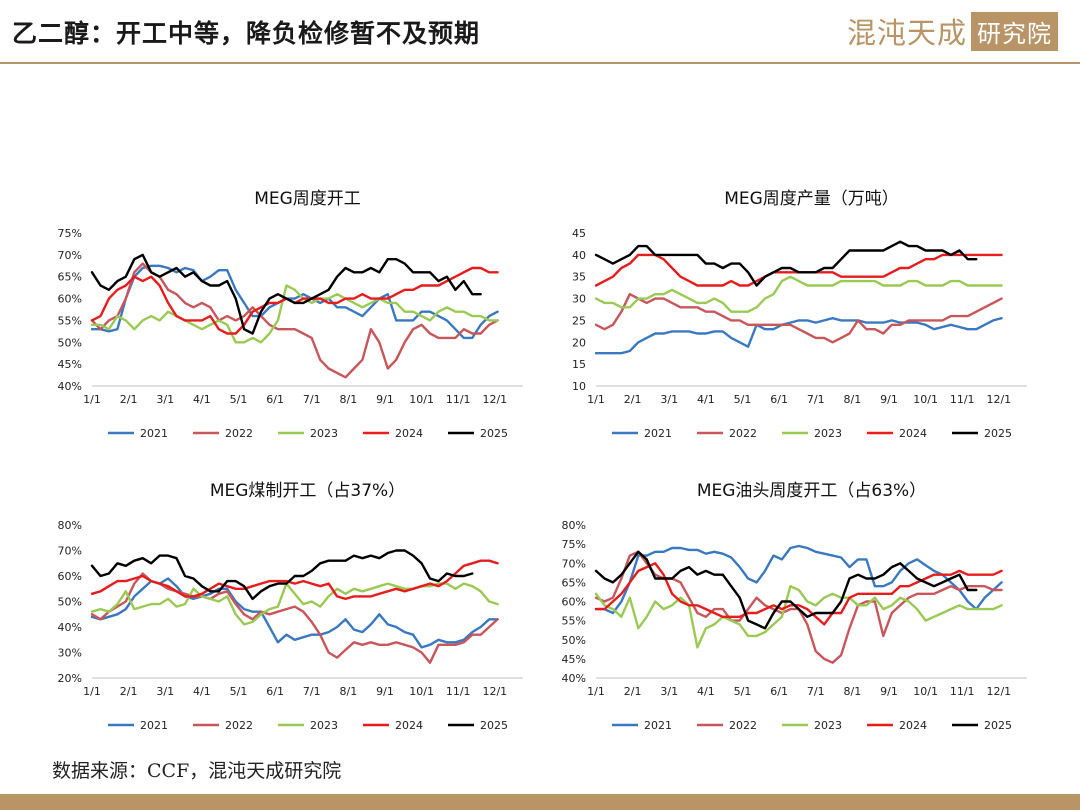 This screenshot has width=1080, height=810. What do you see at coordinates (906, 33) in the screenshot?
I see `logo-text: 混沌天成` at bounding box center [906, 33].